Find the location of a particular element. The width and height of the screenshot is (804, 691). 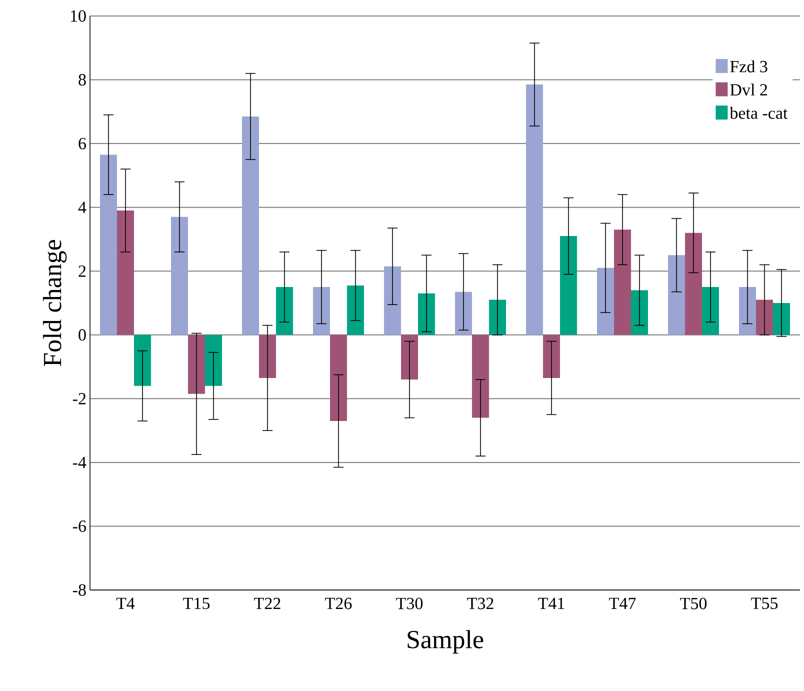

x-tick-label: T50 is located at coordinates (693, 604).